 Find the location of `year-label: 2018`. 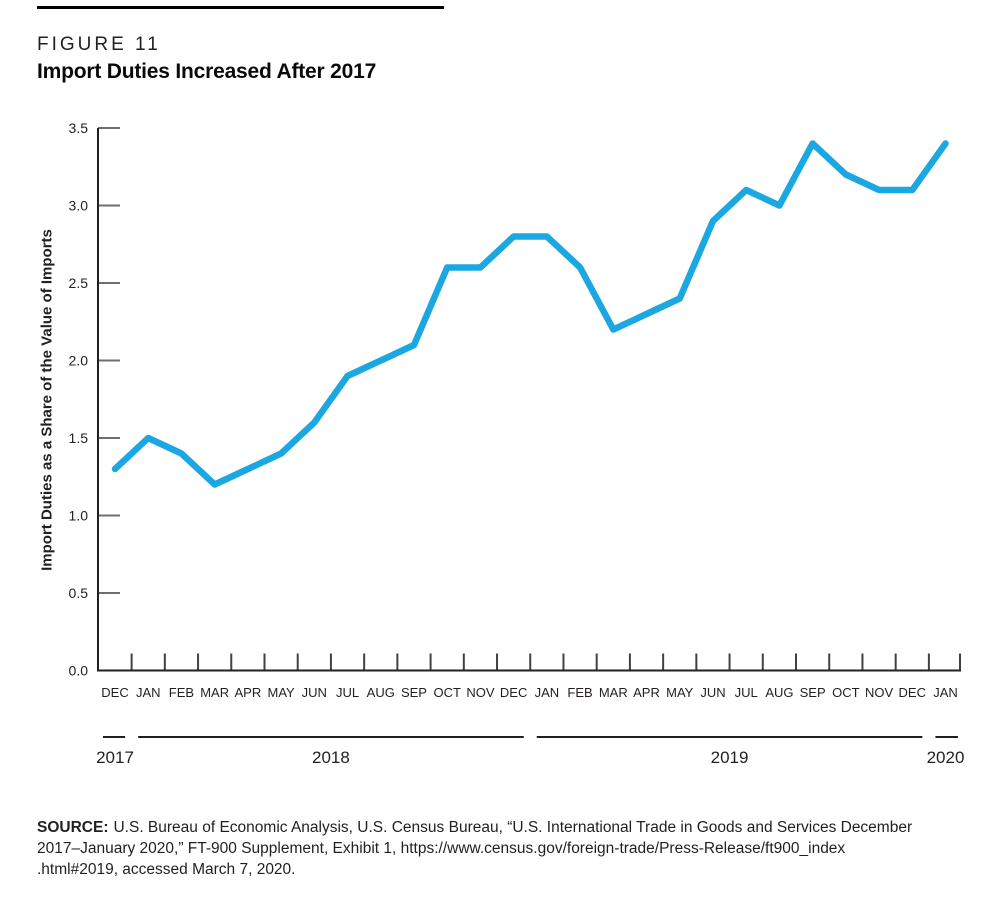

year-label: 2018 is located at coordinates (331, 757).